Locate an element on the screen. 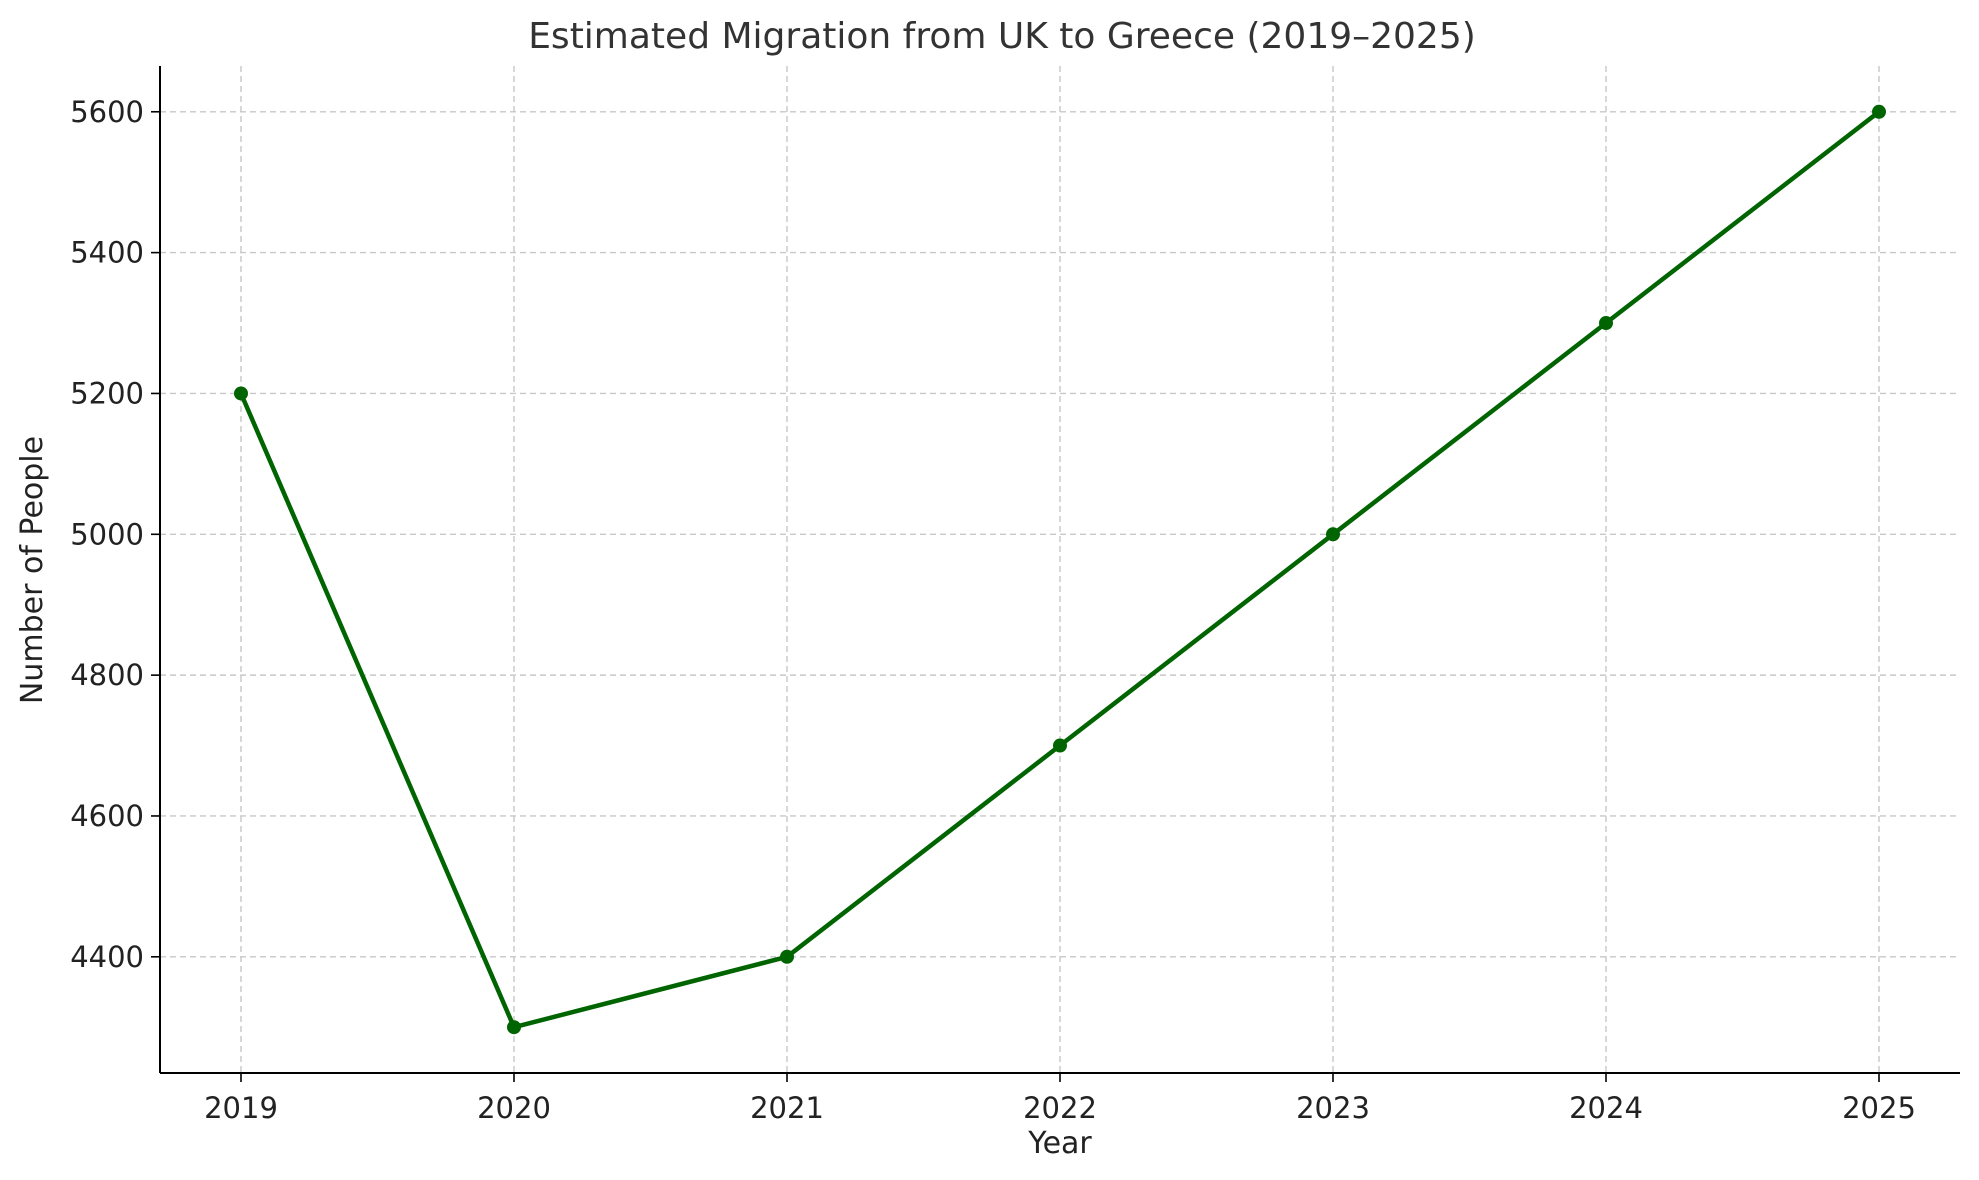  y-axis-ticks: 4400 4600 4800 5000 5200 5400 5600 is located at coordinates (115, 534).